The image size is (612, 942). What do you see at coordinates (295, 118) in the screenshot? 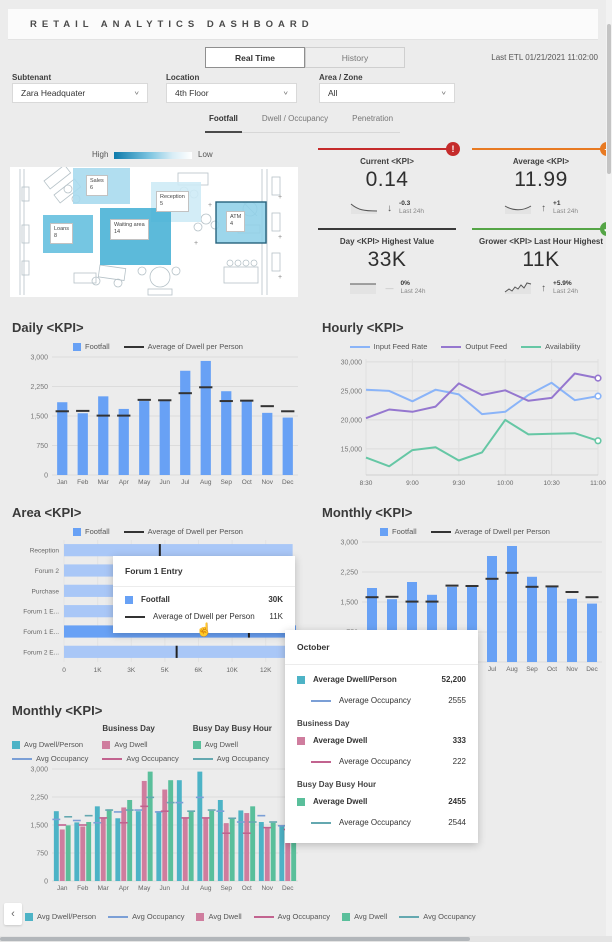
I see `tab-dwell-occupancy: Dwell / Occupancy` at bounding box center [295, 118].